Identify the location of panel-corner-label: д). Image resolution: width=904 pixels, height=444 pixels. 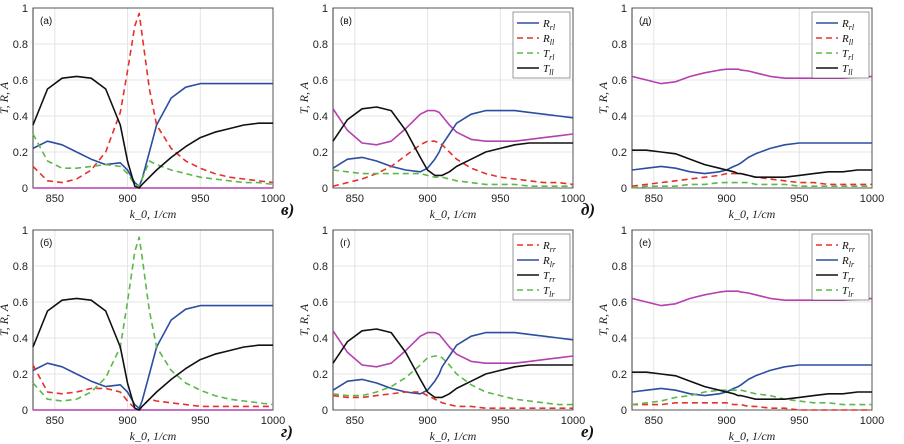
(588, 209).